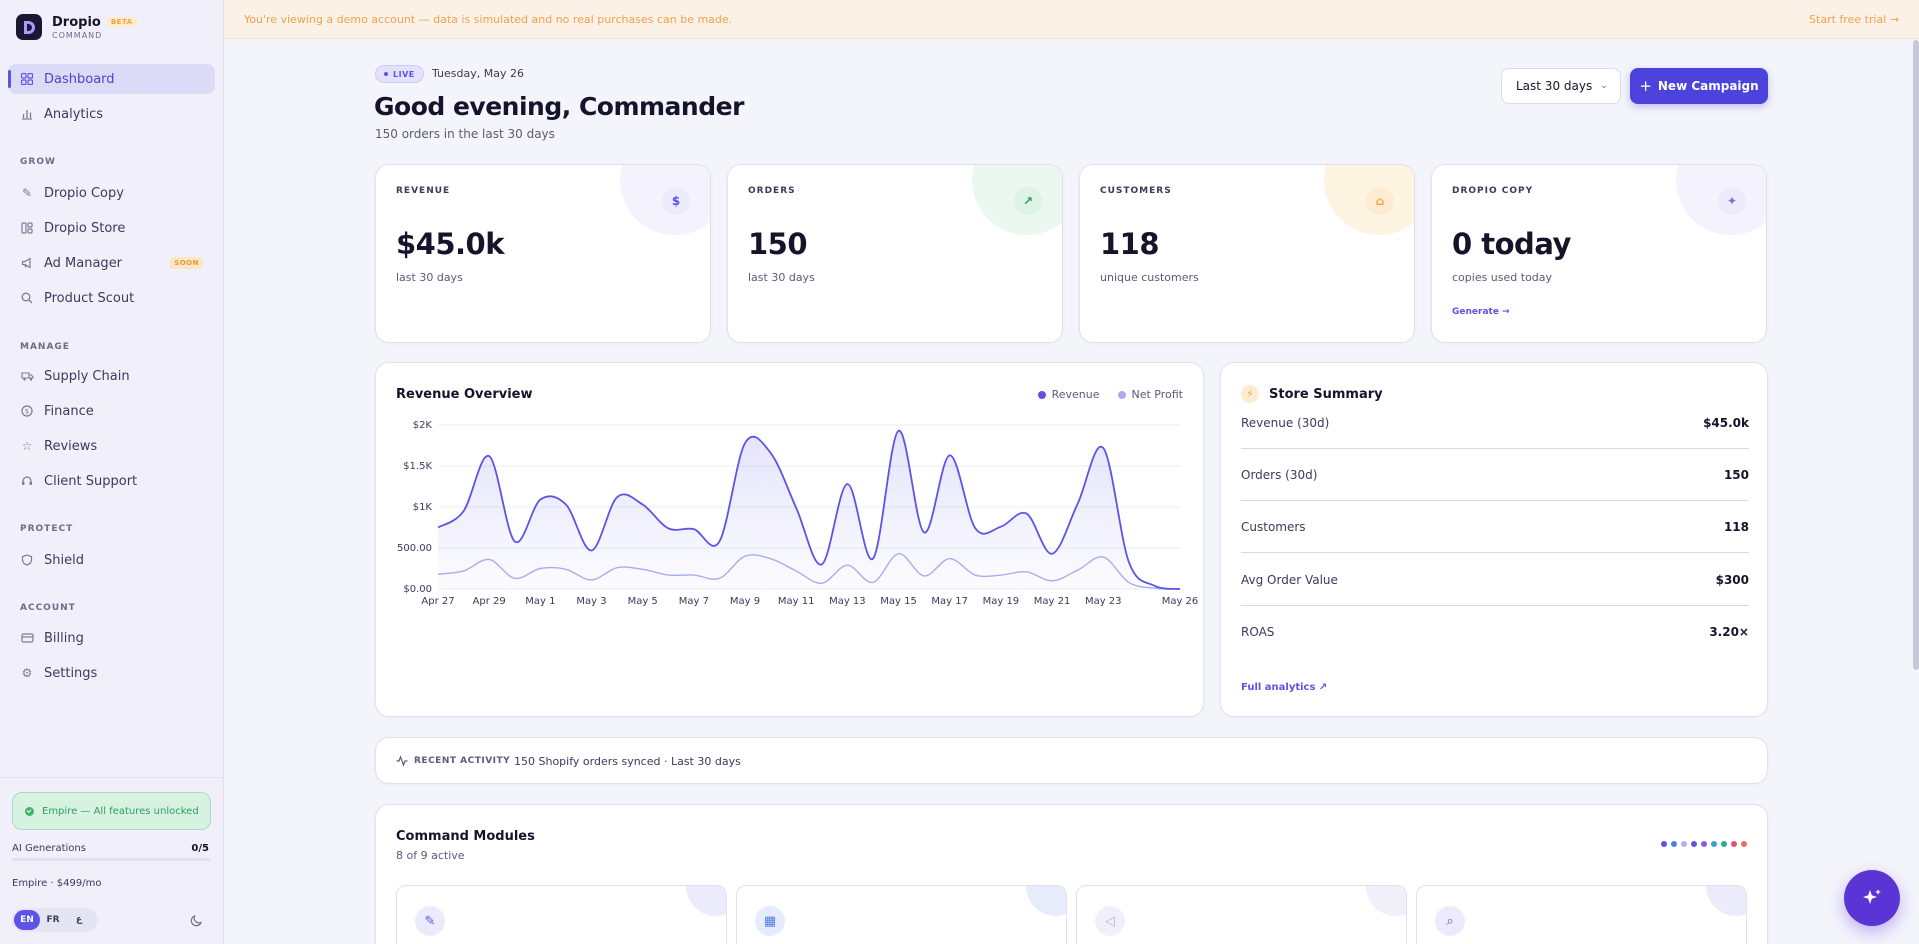  I want to click on page-subtitle: 150 orders in the last 30 days, so click(465, 134).